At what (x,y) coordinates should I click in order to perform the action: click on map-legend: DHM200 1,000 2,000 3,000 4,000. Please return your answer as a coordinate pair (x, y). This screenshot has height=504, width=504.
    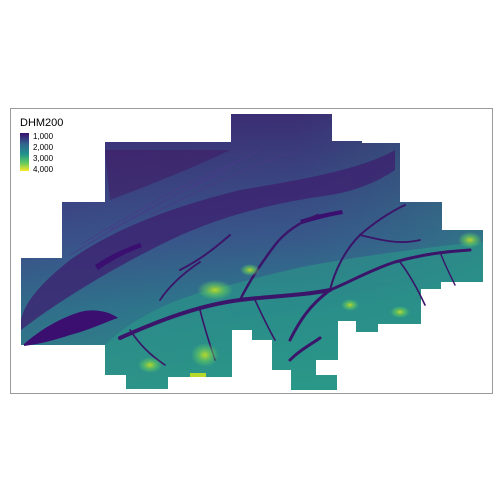
    Looking at the image, I should click on (60, 147).